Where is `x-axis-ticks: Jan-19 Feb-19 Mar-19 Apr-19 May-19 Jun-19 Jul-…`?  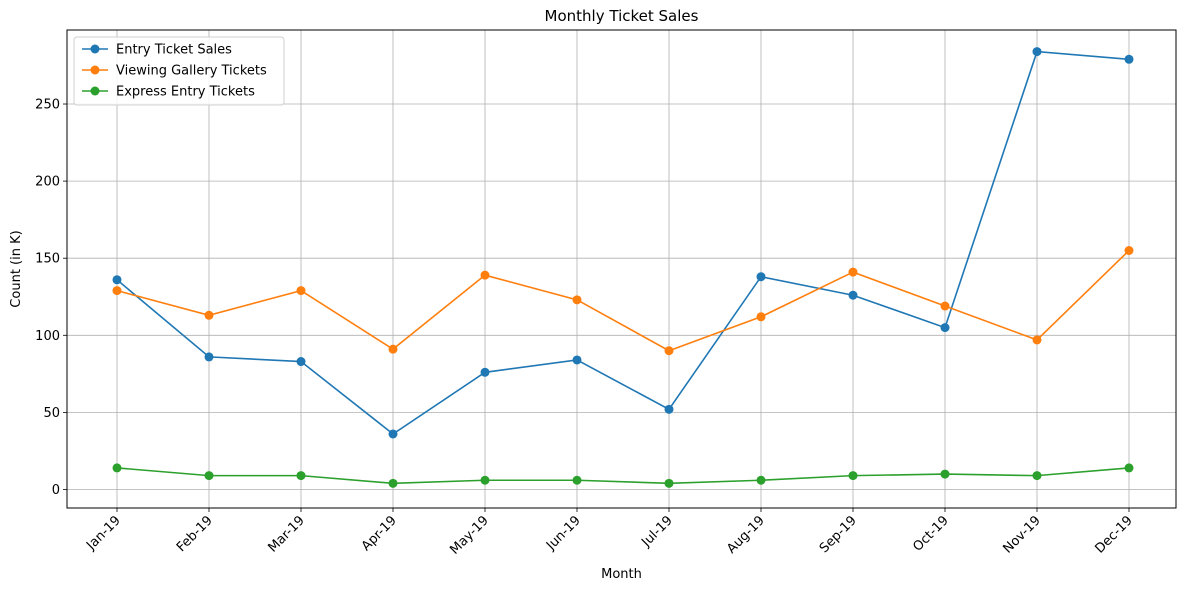
x-axis-ticks: Jan-19 Feb-19 Mar-19 Apr-19 May-19 Jun-19 Jul-… is located at coordinates (609, 533).